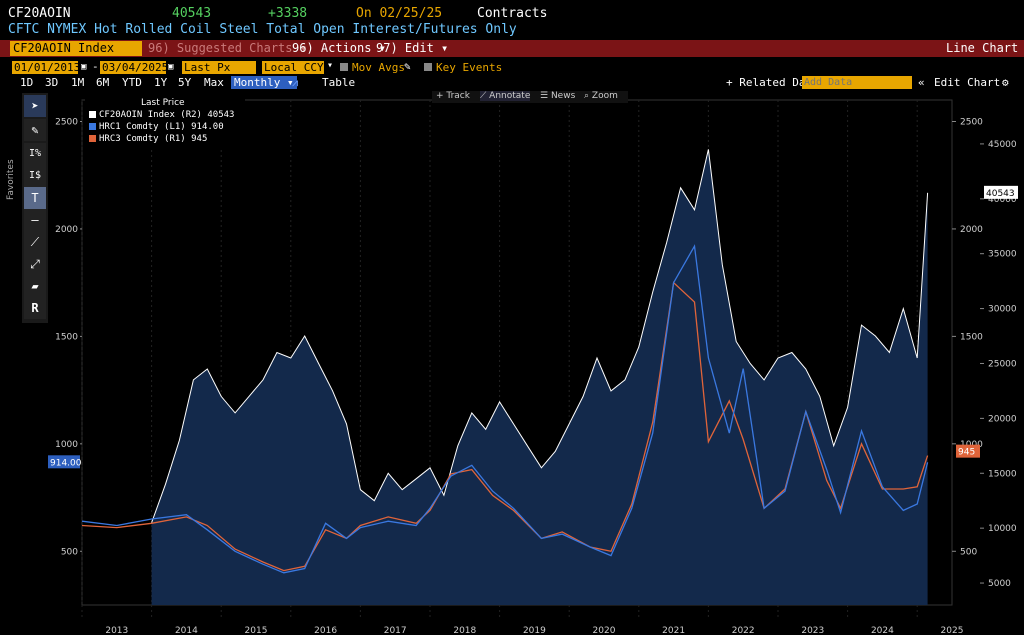 This screenshot has height=635, width=1024. What do you see at coordinates (35, 242) in the screenshot?
I see `trend-line-icon: ⟋` at bounding box center [35, 242].